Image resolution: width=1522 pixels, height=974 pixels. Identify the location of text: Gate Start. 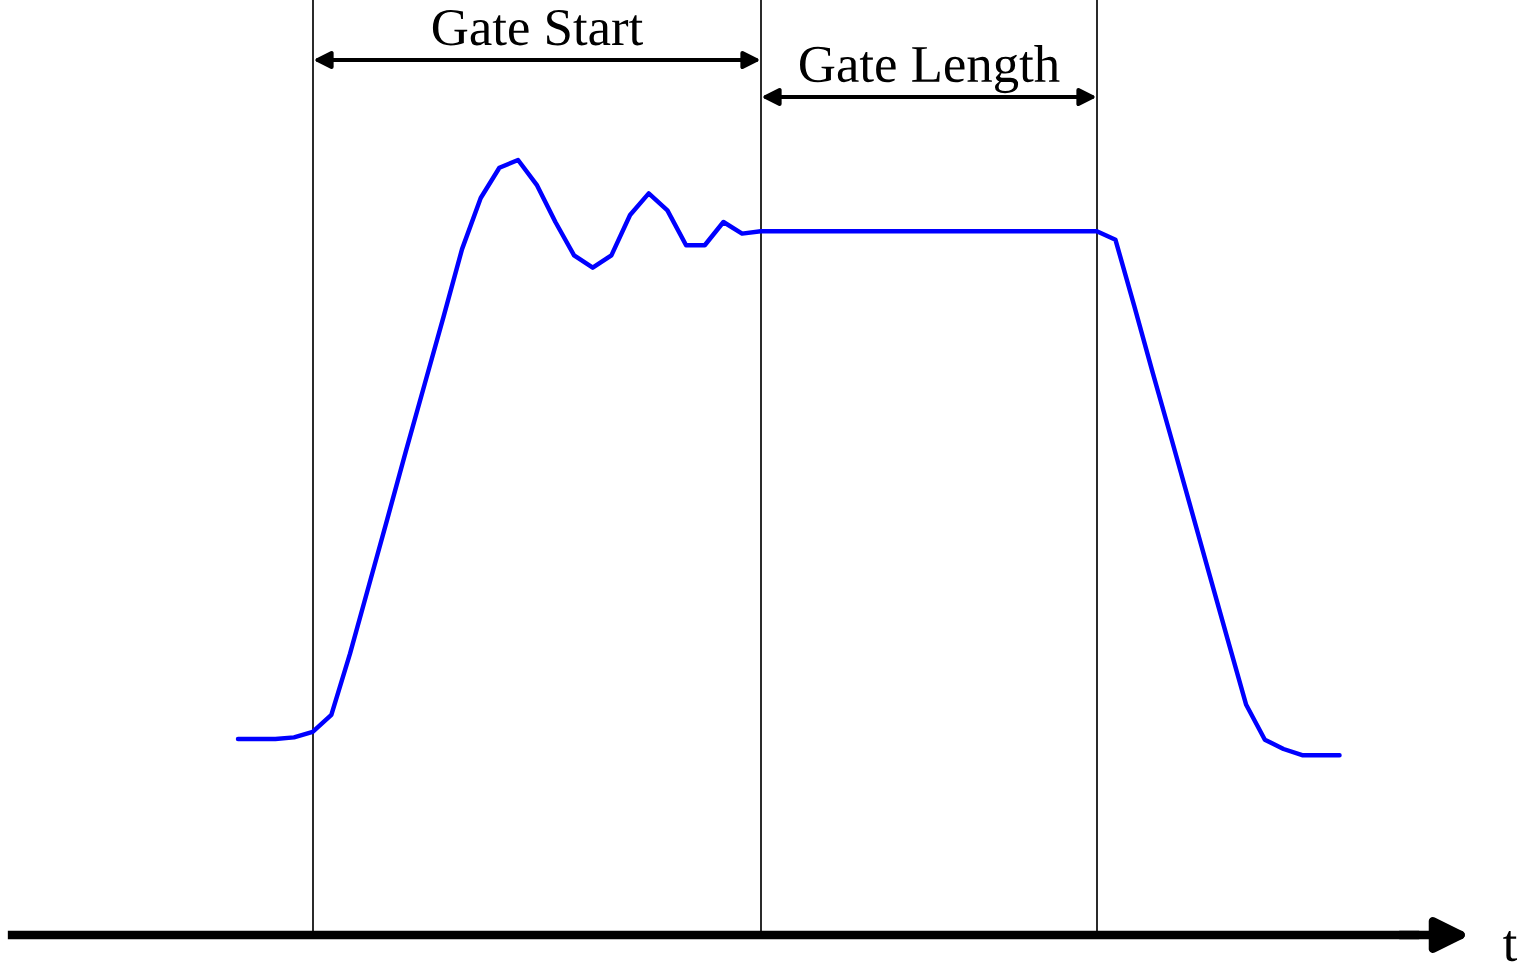
(537, 27).